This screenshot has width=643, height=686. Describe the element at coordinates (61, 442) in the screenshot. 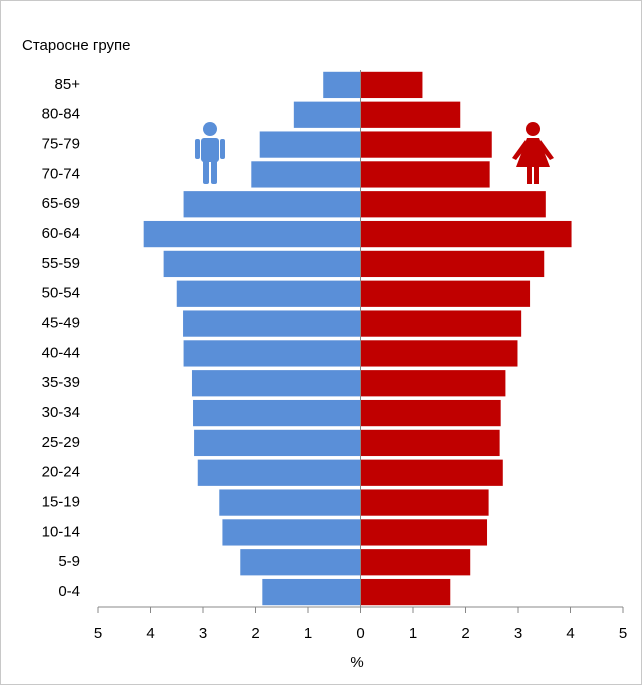

I see `y-tick-label: 25-29` at that location.